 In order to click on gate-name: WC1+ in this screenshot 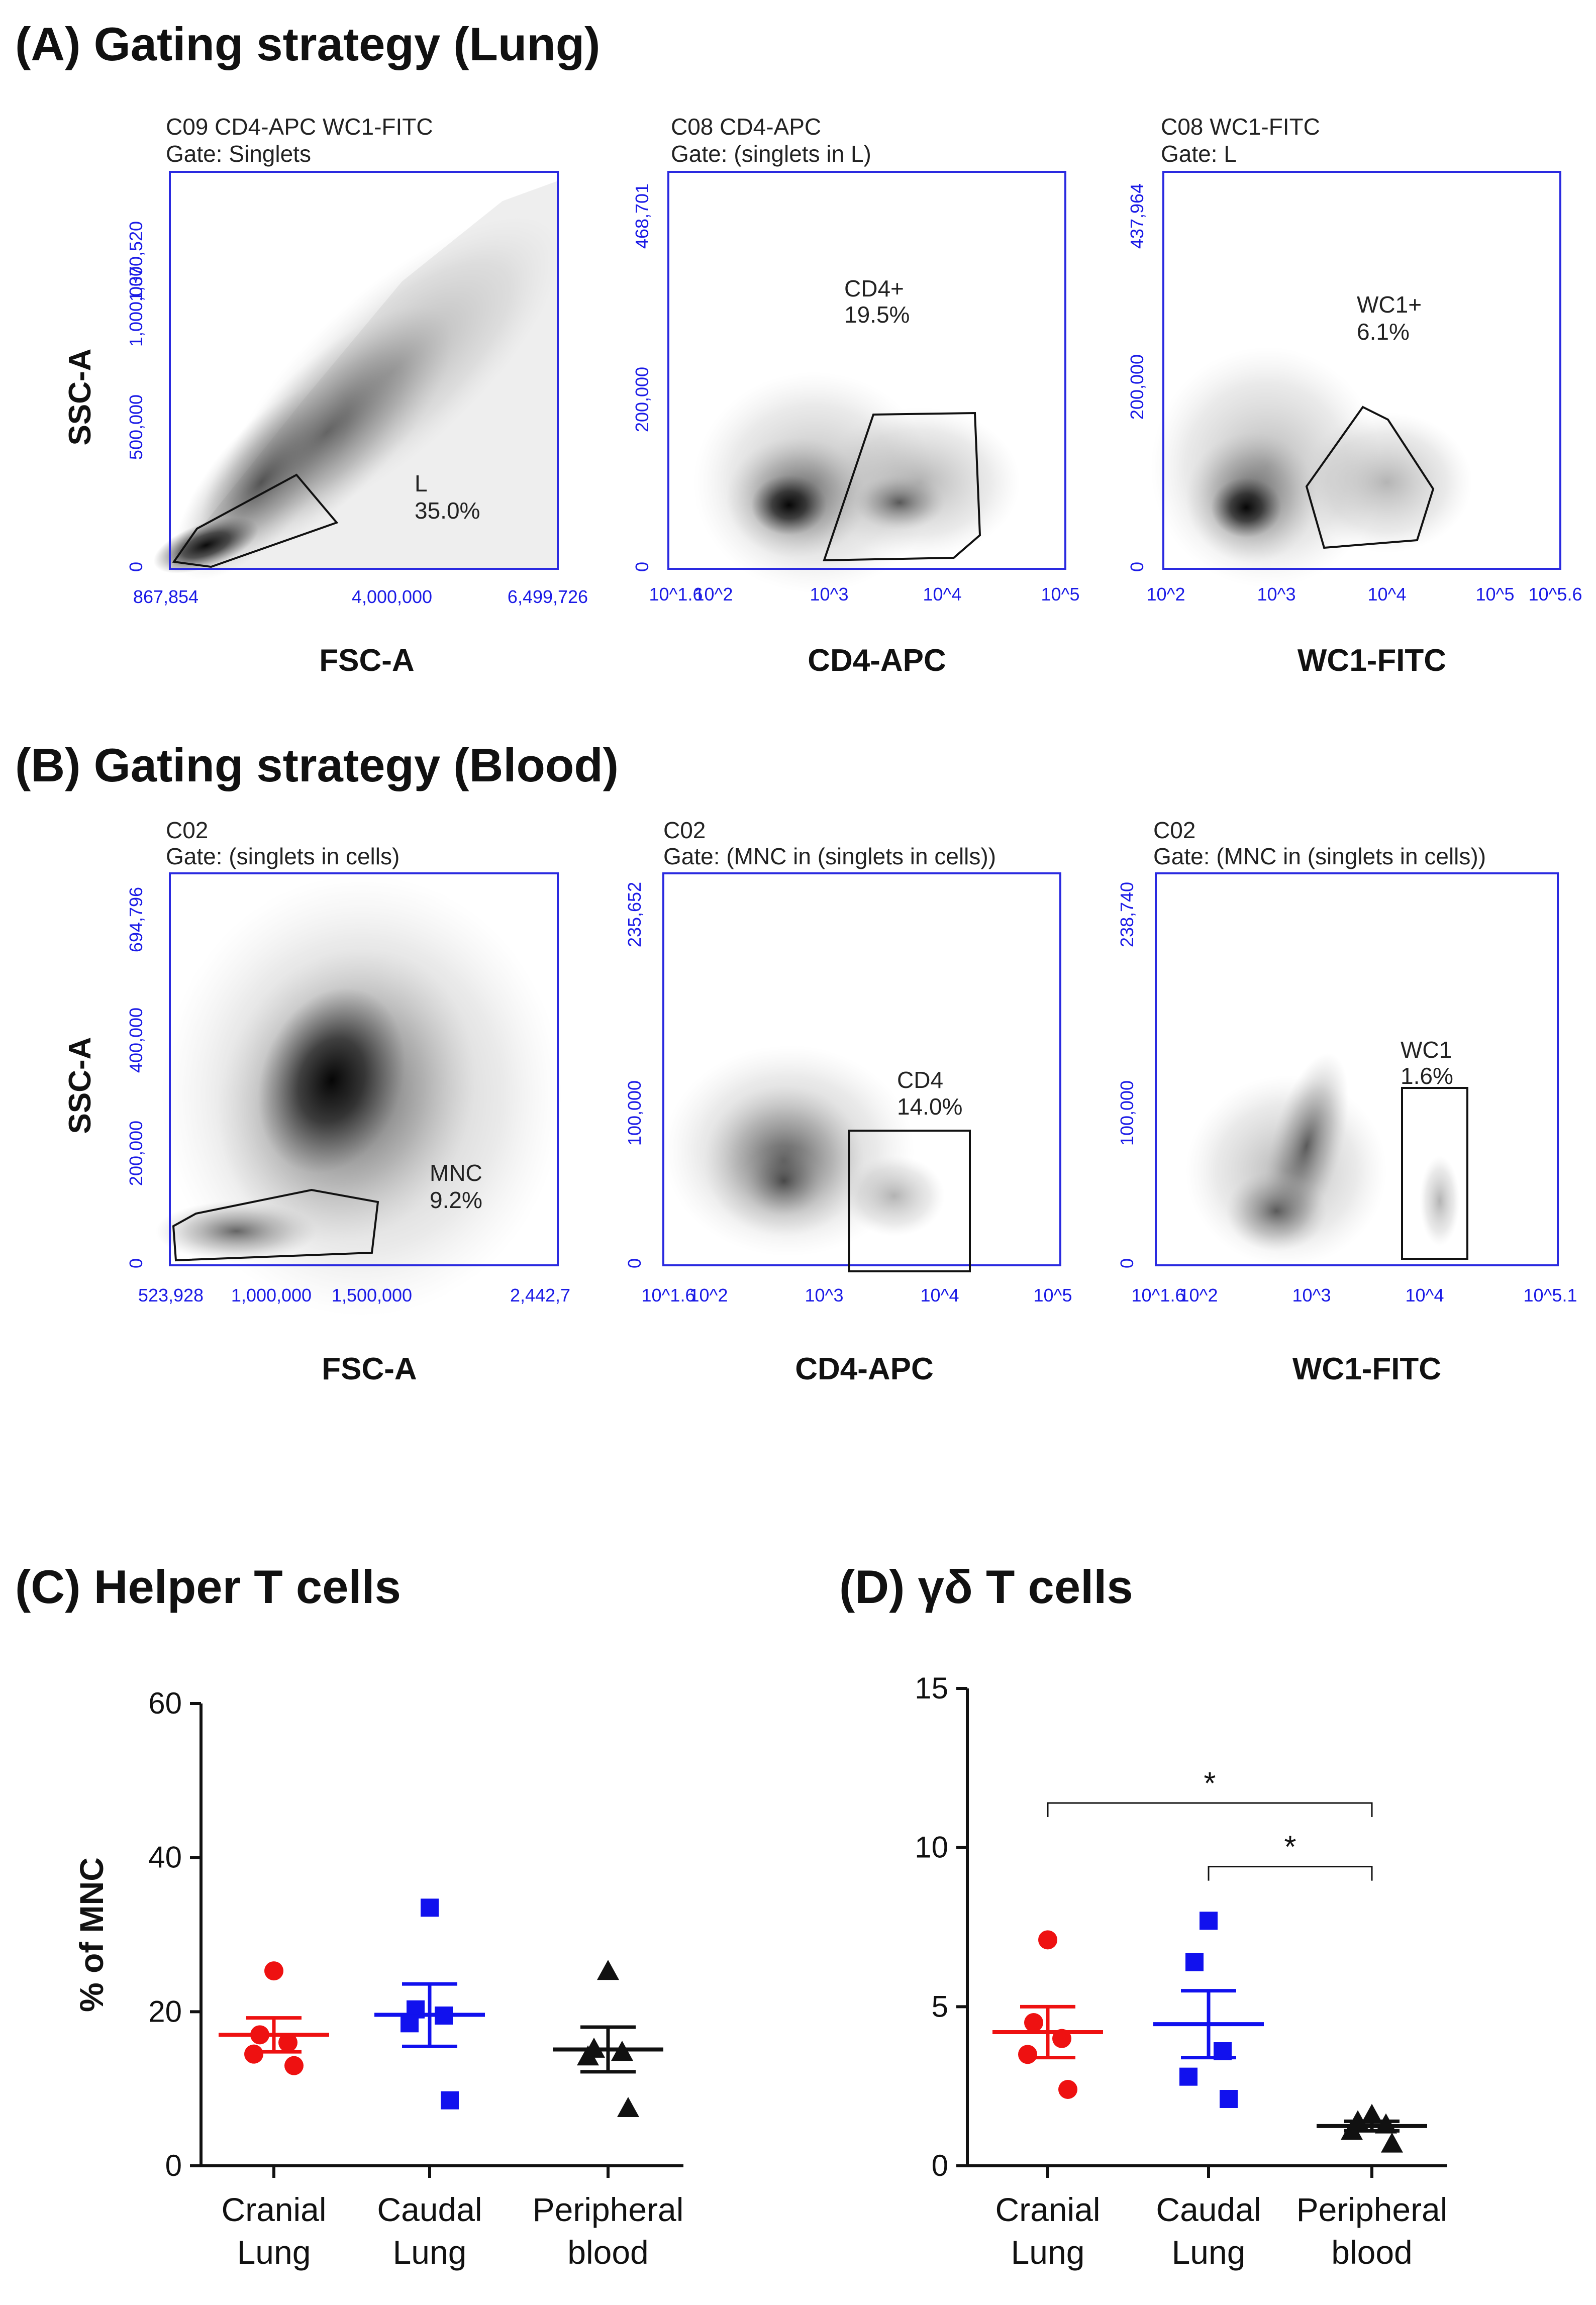, I will do `click(1389, 304)`.